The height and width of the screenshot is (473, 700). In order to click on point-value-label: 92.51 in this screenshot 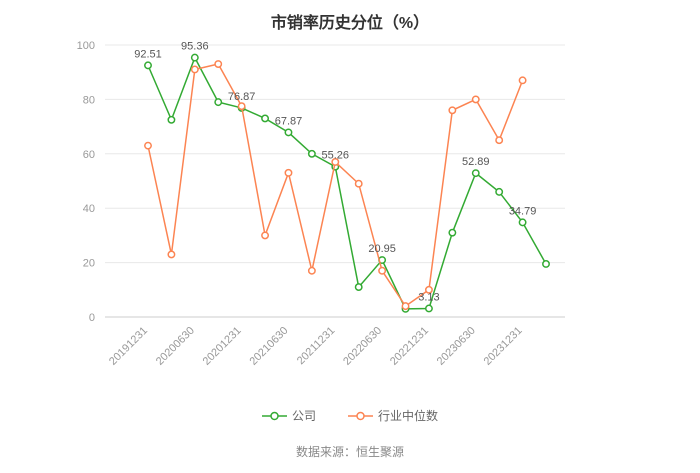, I will do `click(148, 54)`.